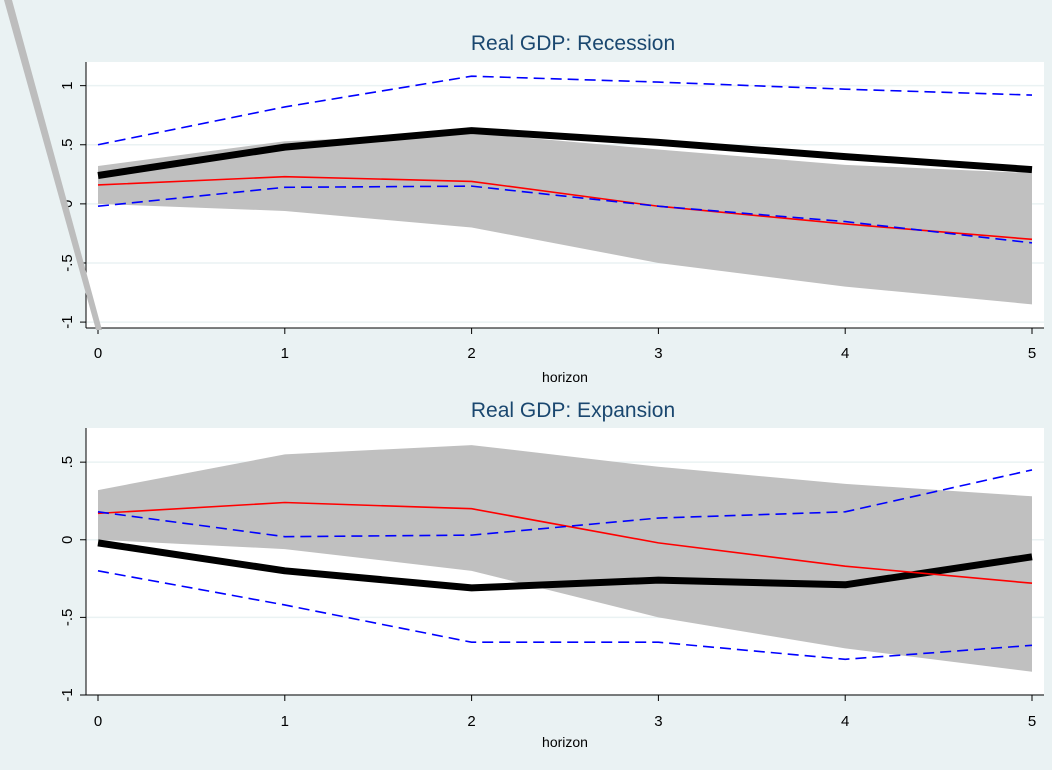 The width and height of the screenshot is (1052, 770). What do you see at coordinates (67, 85) in the screenshot?
I see `y-tick-label: 1` at bounding box center [67, 85].